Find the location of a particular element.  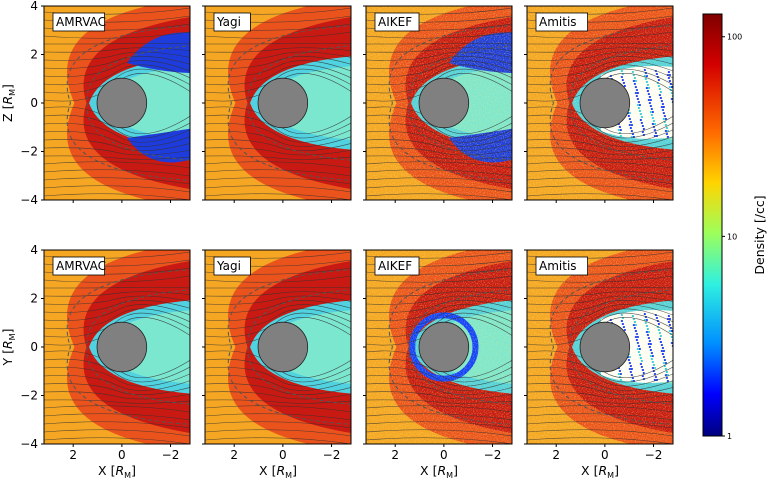

colorbar-tick-label: 1 is located at coordinates (729, 436).